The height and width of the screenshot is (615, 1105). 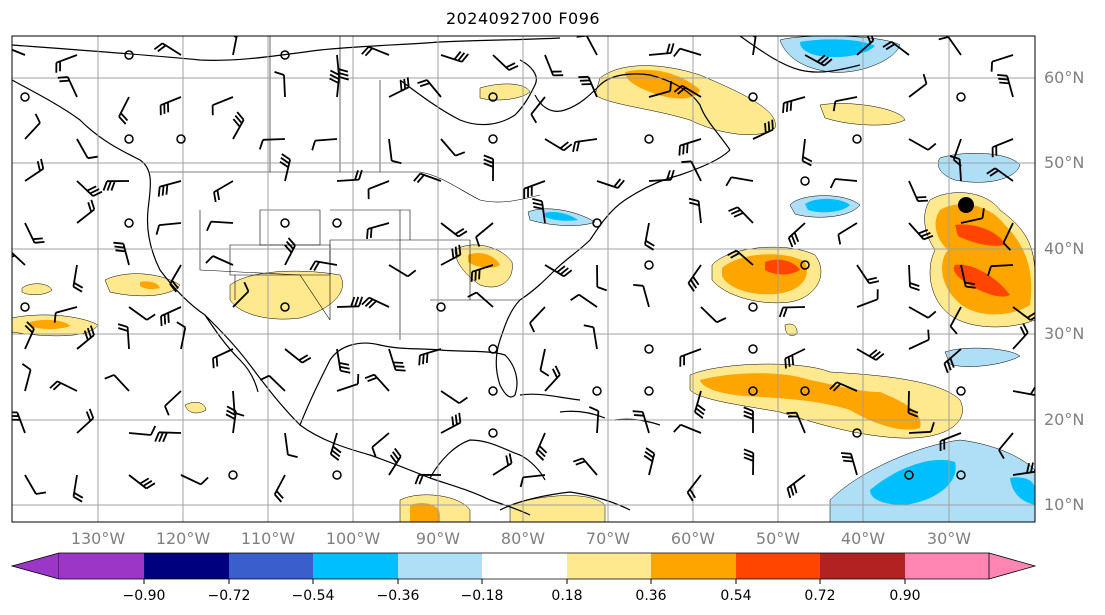 What do you see at coordinates (398, 596) in the screenshot?
I see `colorbar-tick-label: −0.36` at bounding box center [398, 596].